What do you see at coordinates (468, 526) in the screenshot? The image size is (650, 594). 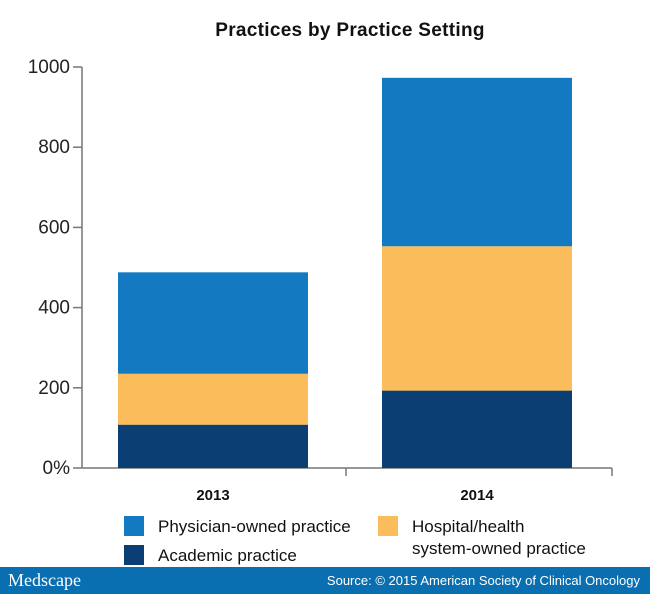 I see `legend-label-hospital-line1: Hospital/health` at bounding box center [468, 526].